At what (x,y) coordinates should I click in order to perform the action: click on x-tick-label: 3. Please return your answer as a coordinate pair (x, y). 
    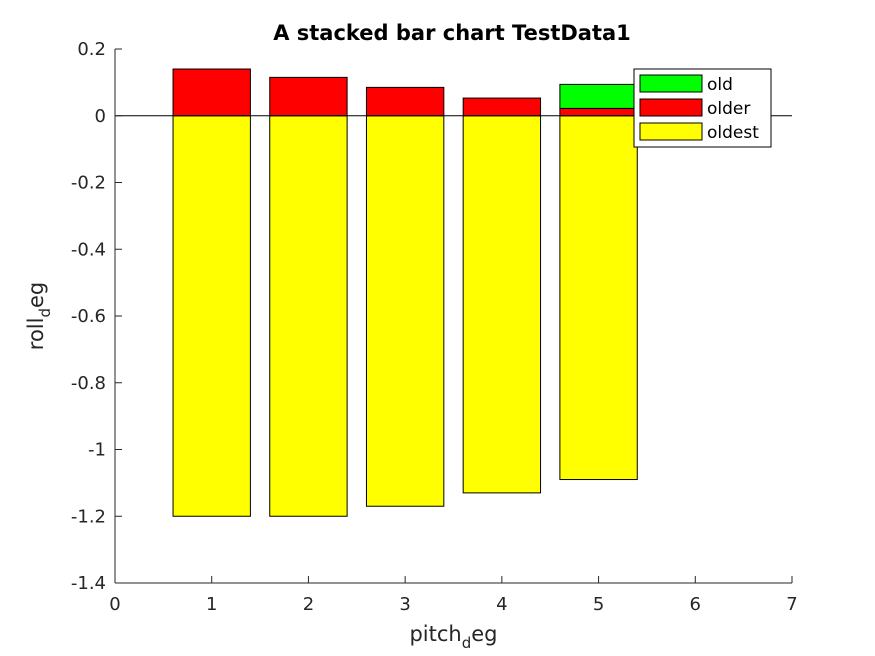
    Looking at the image, I should click on (404, 604).